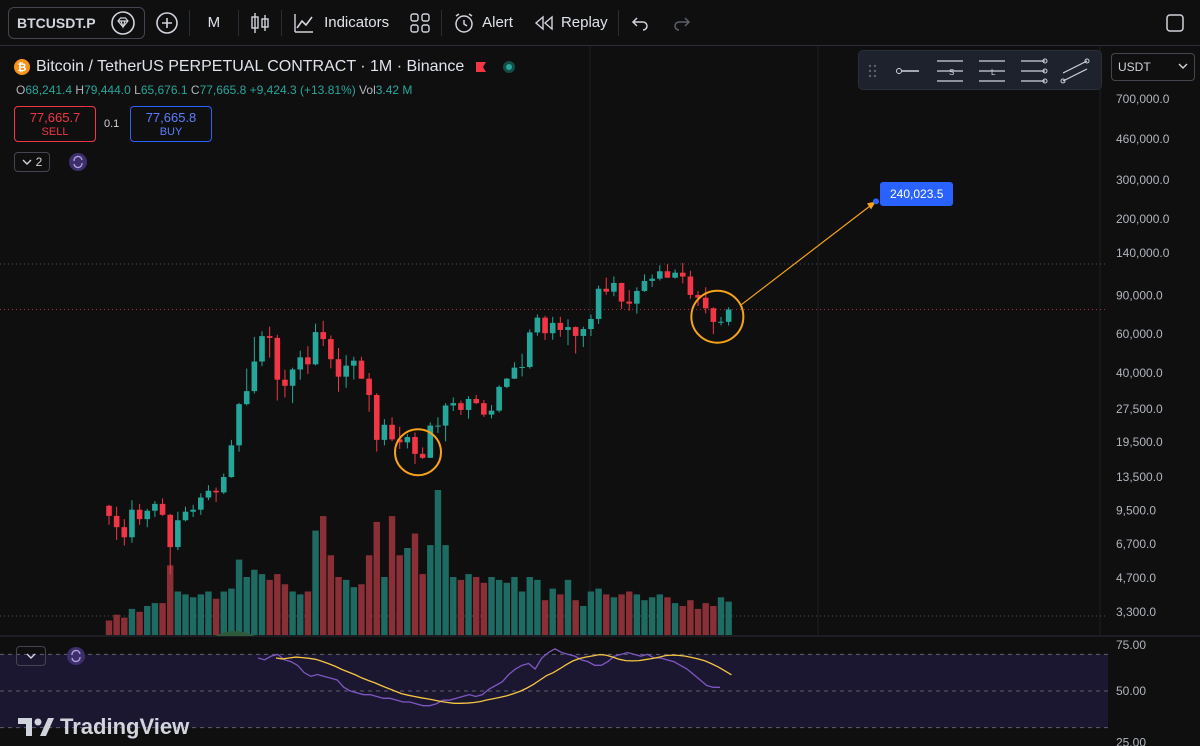 The height and width of the screenshot is (746, 1200). I want to click on price-tick-label: 300,000.0, so click(1143, 180).